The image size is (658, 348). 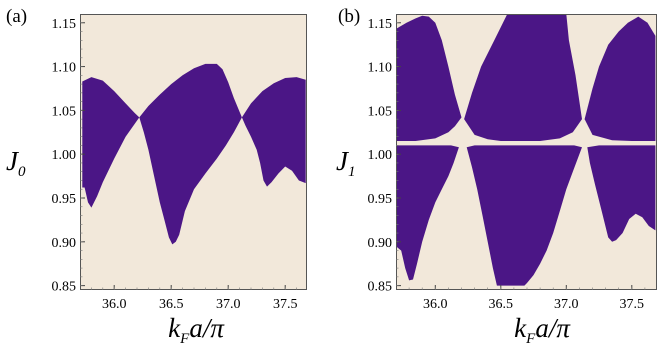 What do you see at coordinates (349, 16) in the screenshot?
I see `panel-label-b: (b)` at bounding box center [349, 16].